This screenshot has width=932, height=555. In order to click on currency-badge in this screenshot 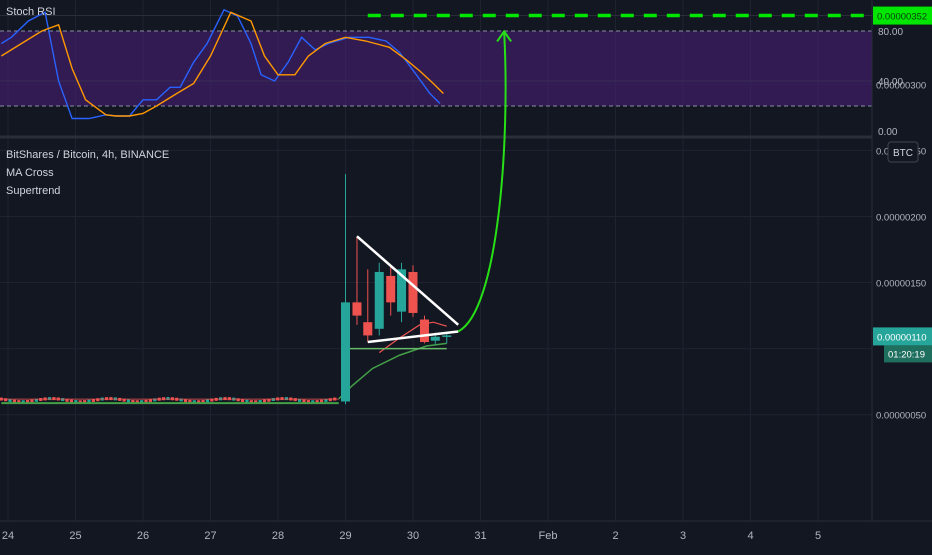, I will do `click(903, 152)`.